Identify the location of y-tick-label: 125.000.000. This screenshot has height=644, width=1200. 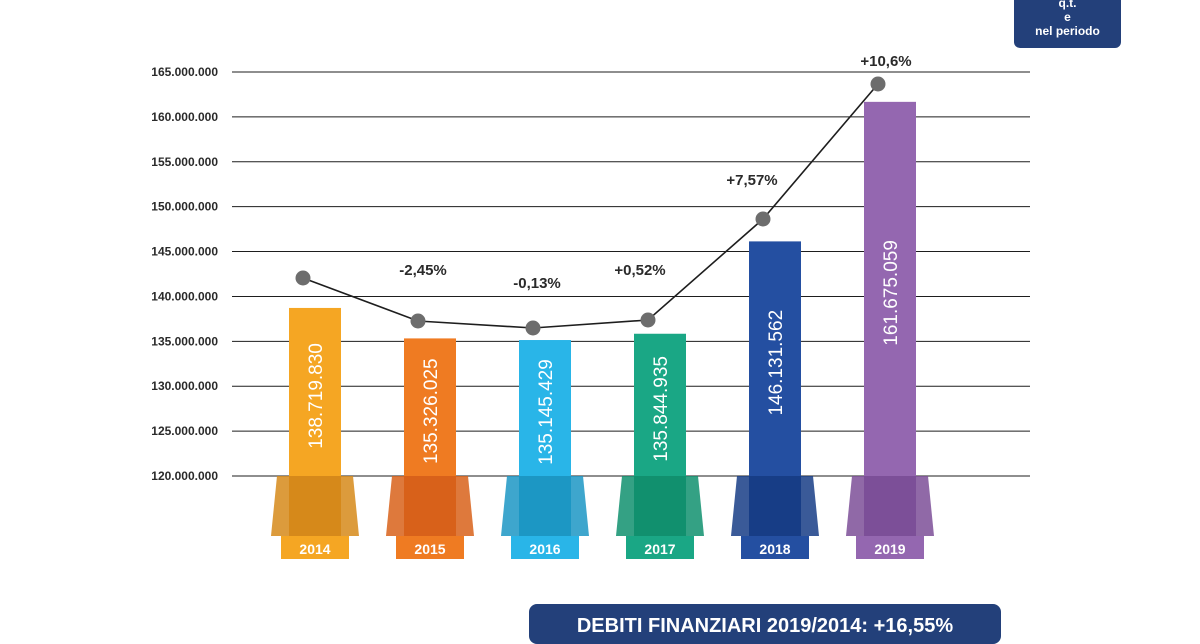
(184, 431).